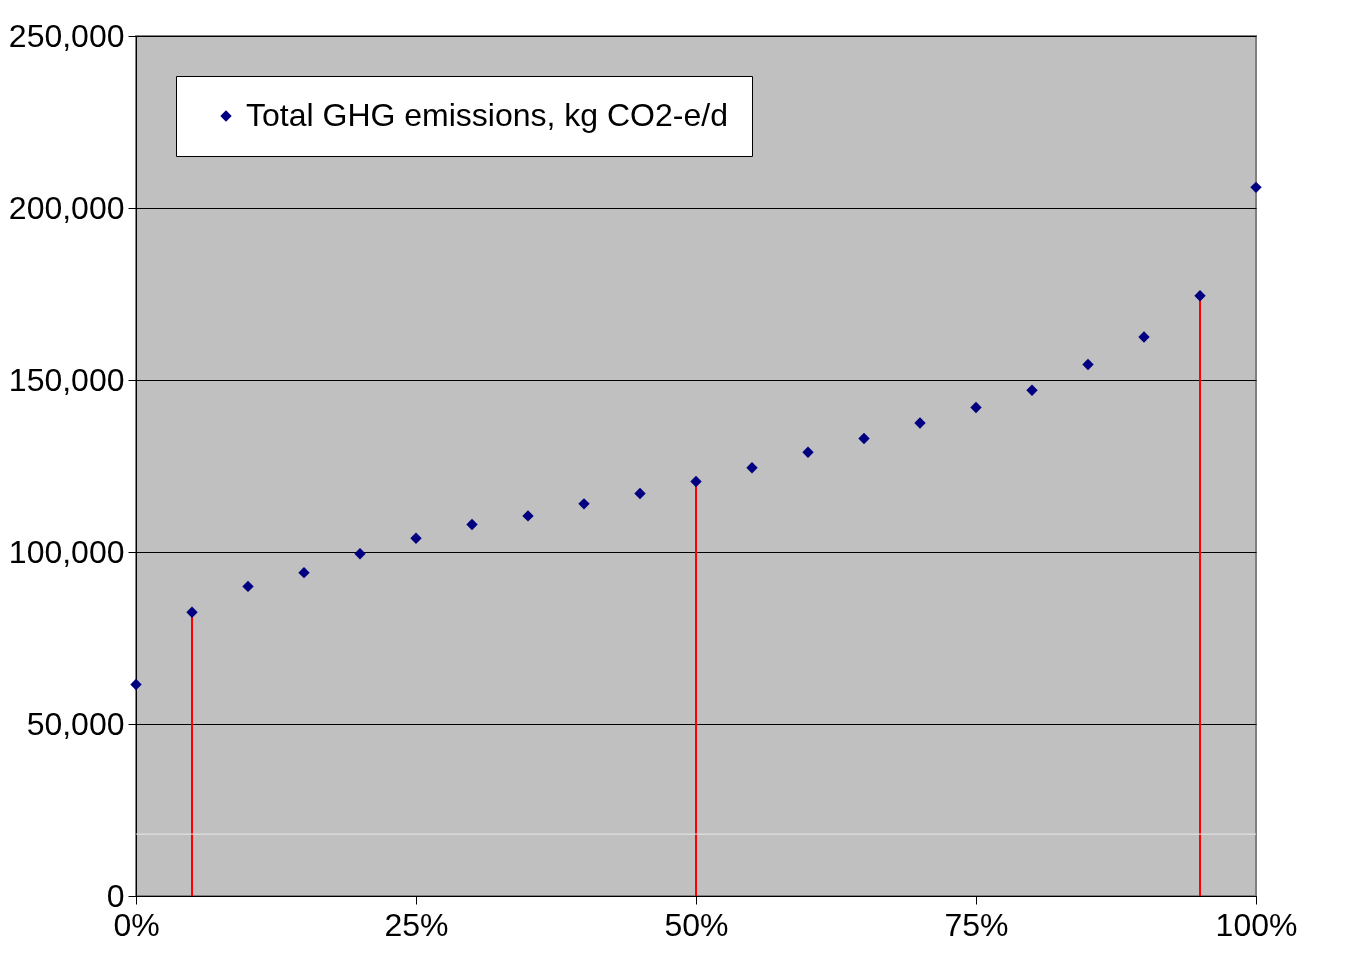  I want to click on y-tick-label: 50,000, so click(75, 723).